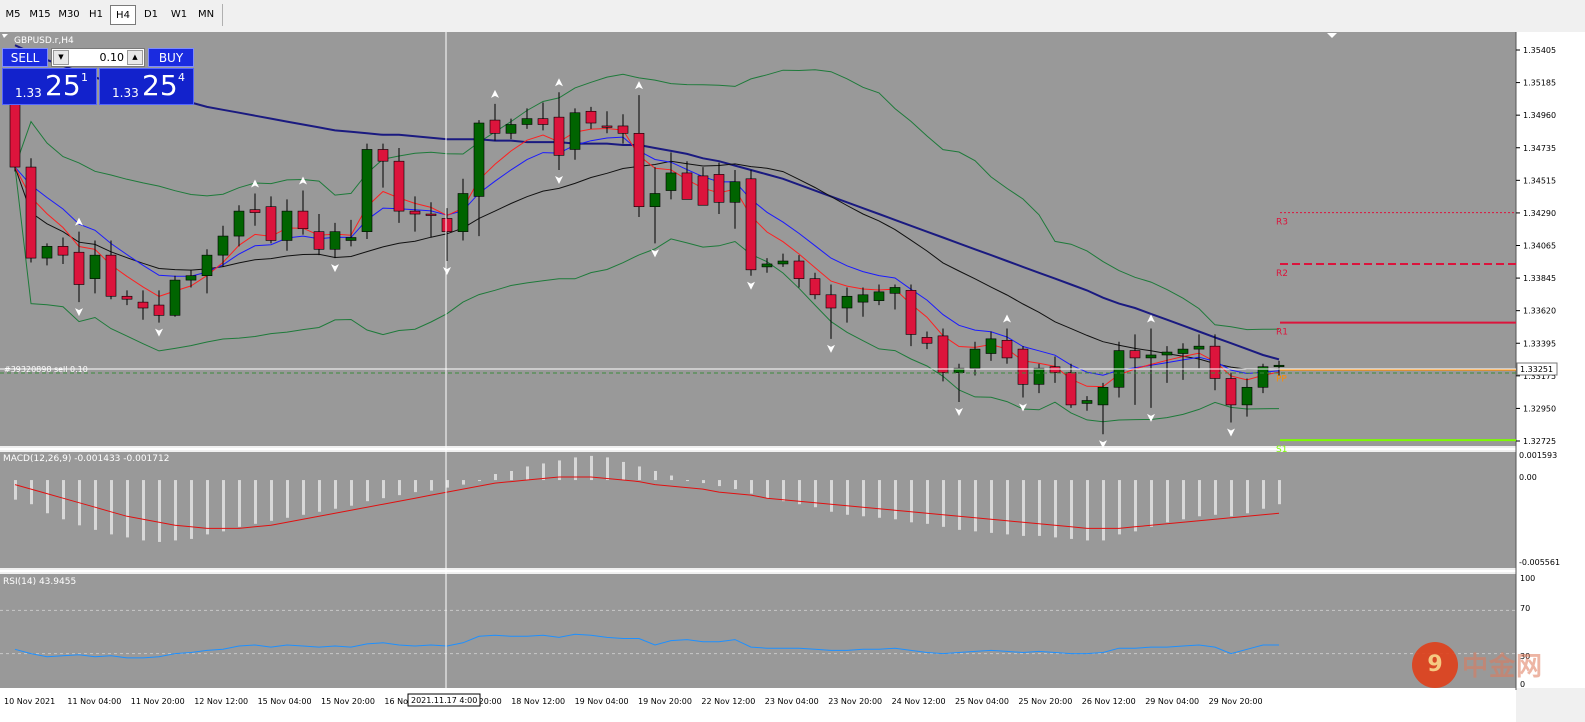 Image resolution: width=1585 pixels, height=722 pixels. Describe the element at coordinates (13, 14) in the screenshot. I see `timeframe-m5: M5` at that location.